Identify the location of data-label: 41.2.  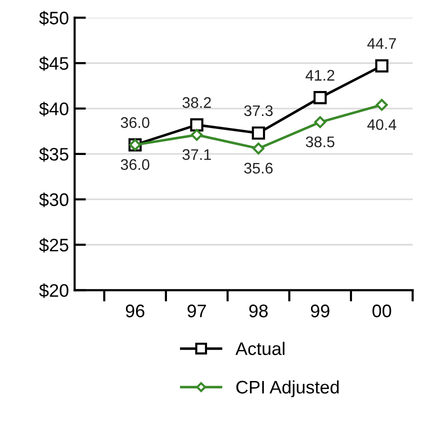
(320, 75).